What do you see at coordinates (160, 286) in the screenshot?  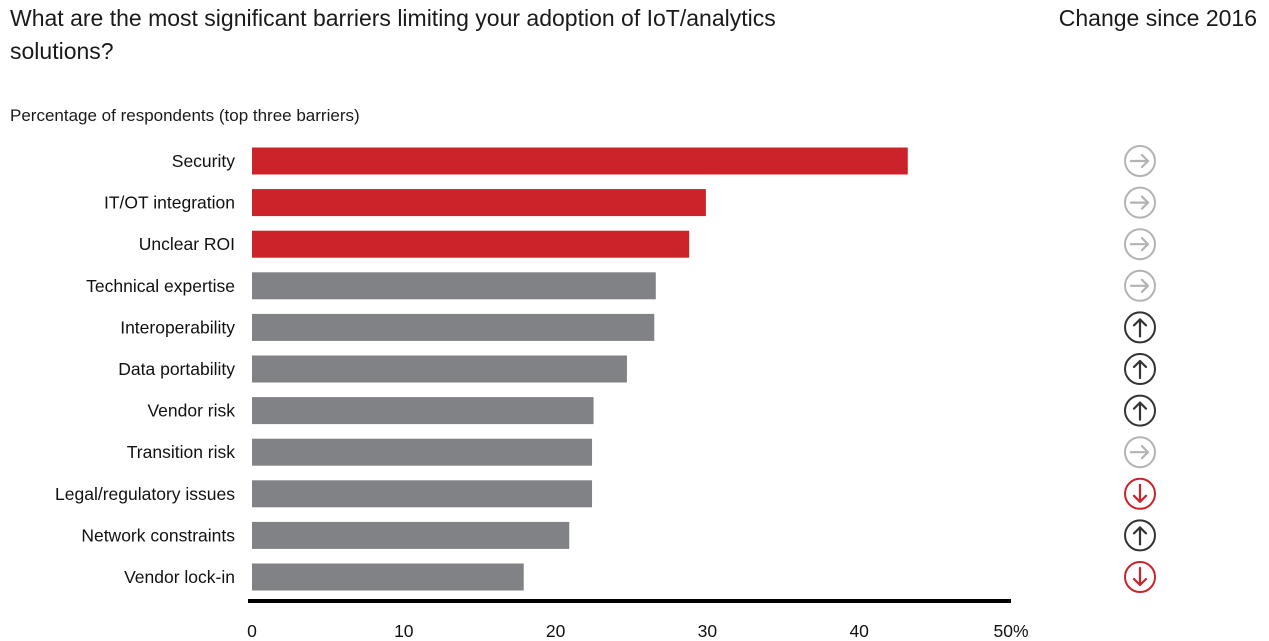 I see `category-label: Technical expertise` at bounding box center [160, 286].